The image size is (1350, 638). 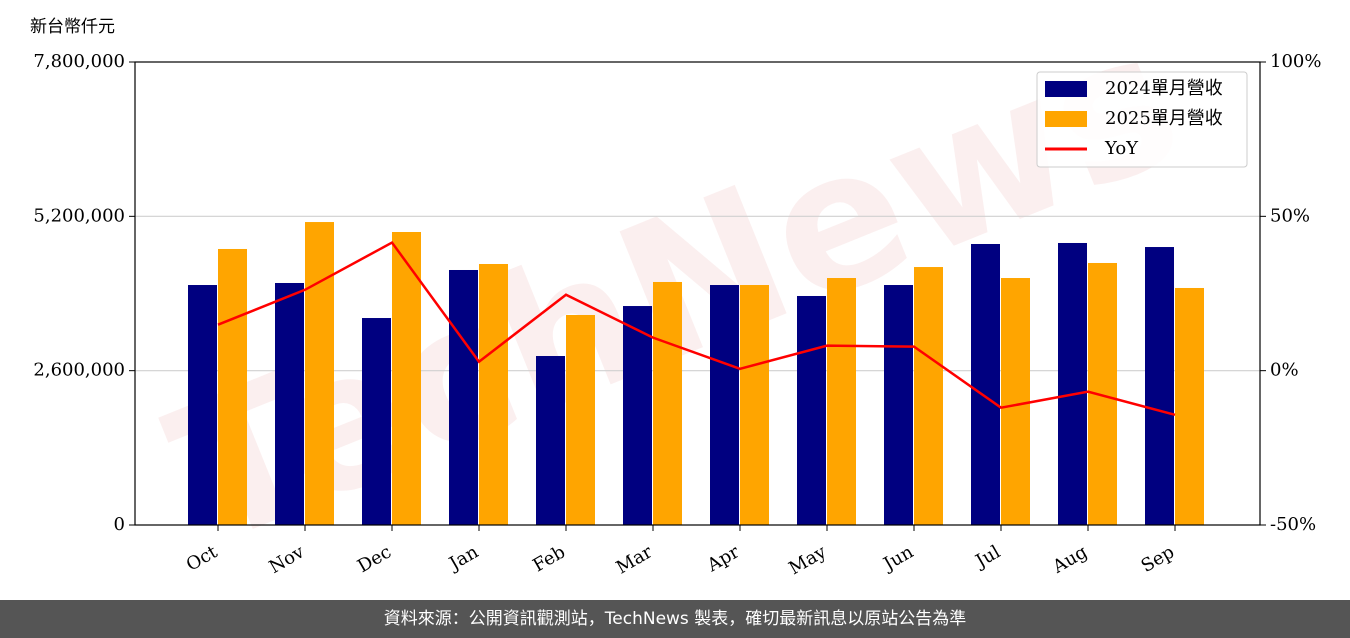 I want to click on x-tick-label: Feb, so click(x=549, y=558).